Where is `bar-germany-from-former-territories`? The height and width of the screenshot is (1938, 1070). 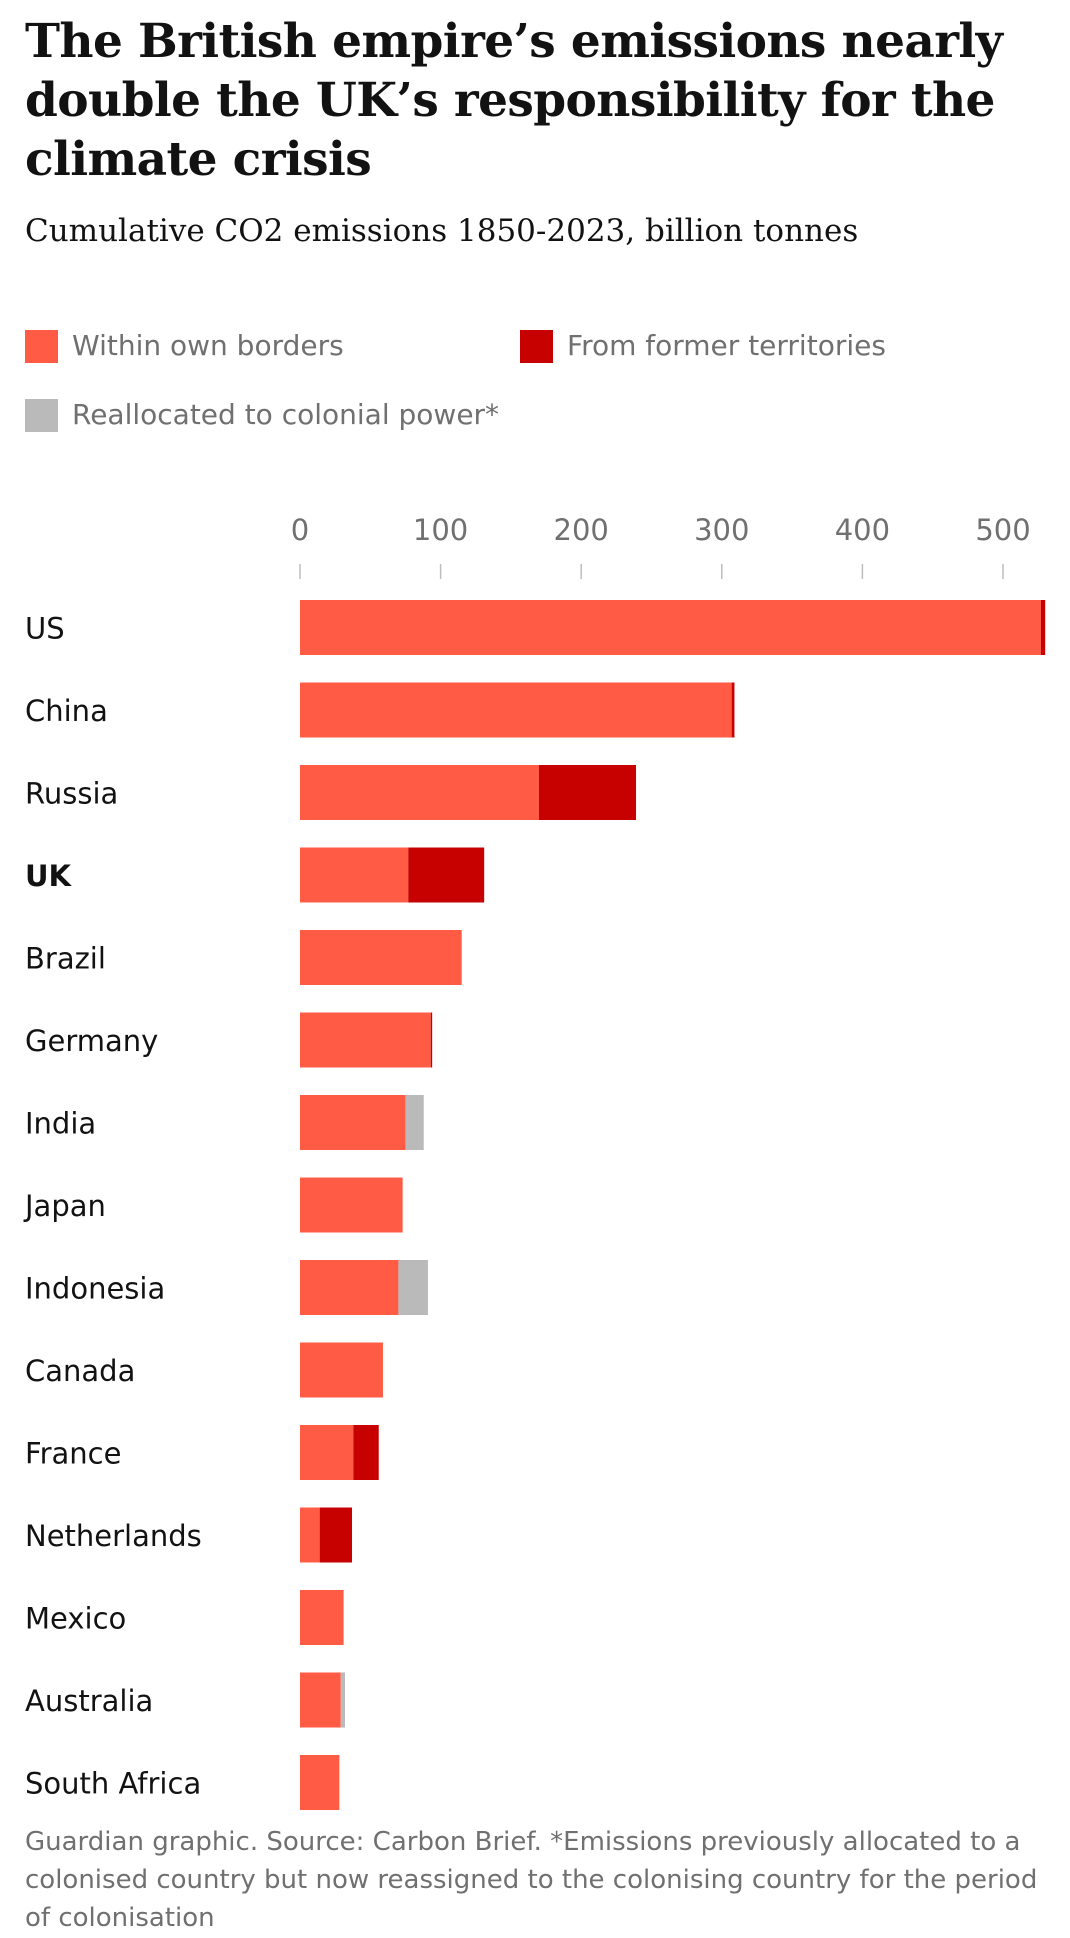
bar-germany-from-former-territories is located at coordinates (431, 1040).